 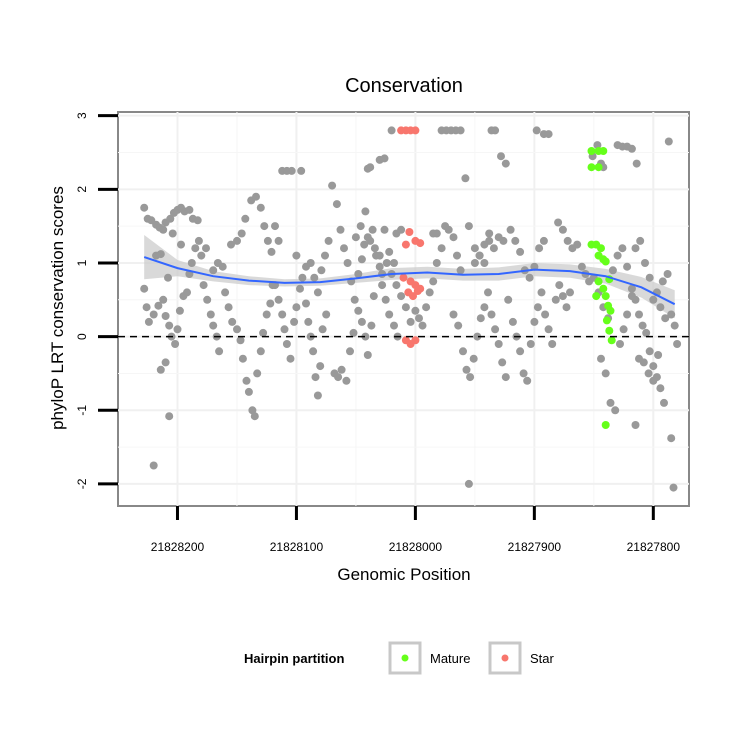 I want to click on smooth-curve, so click(x=409, y=281).